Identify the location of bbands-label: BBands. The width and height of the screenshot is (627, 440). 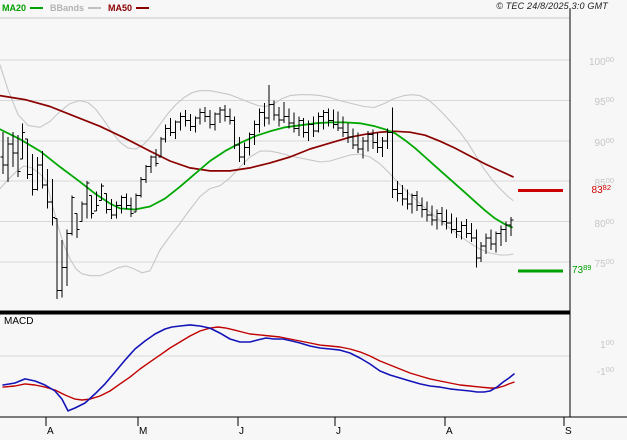
(67, 8).